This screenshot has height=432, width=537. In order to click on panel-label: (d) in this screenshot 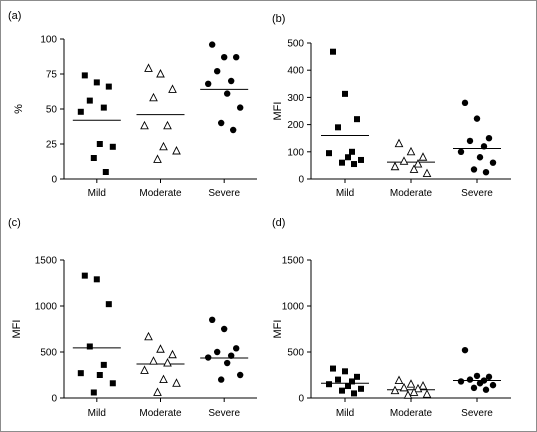, I will do `click(278, 223)`.